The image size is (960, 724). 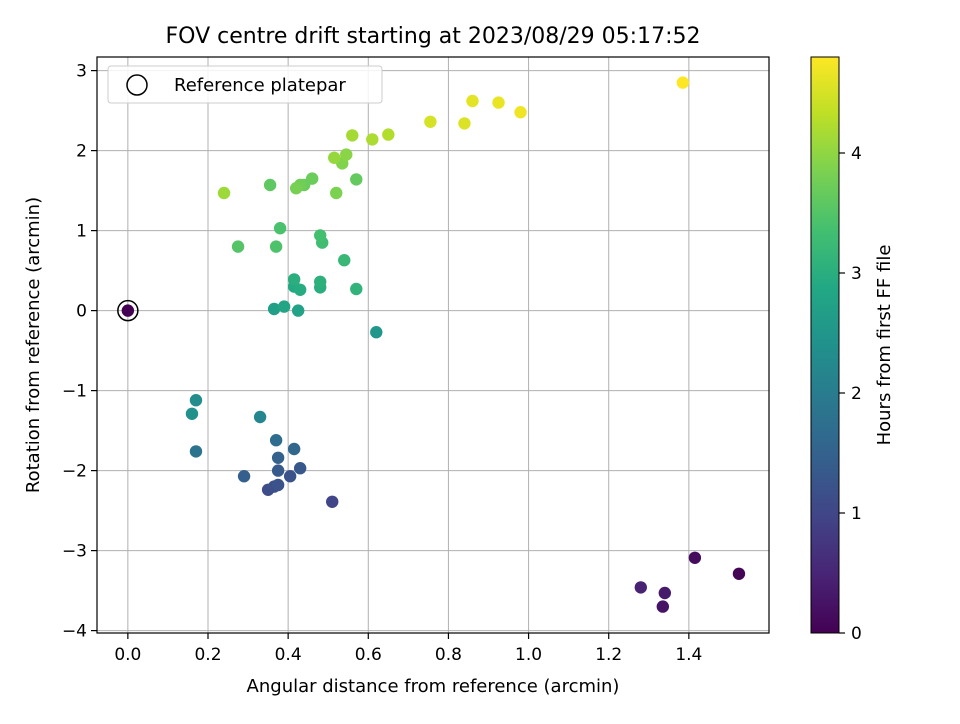 What do you see at coordinates (74, 632) in the screenshot?
I see `y-tick-label: −4` at bounding box center [74, 632].